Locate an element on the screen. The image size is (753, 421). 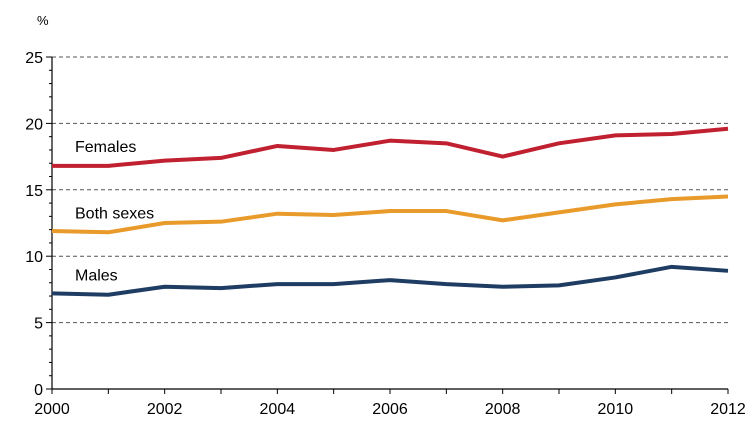
y-tick-label: 10 is located at coordinates (34, 257).